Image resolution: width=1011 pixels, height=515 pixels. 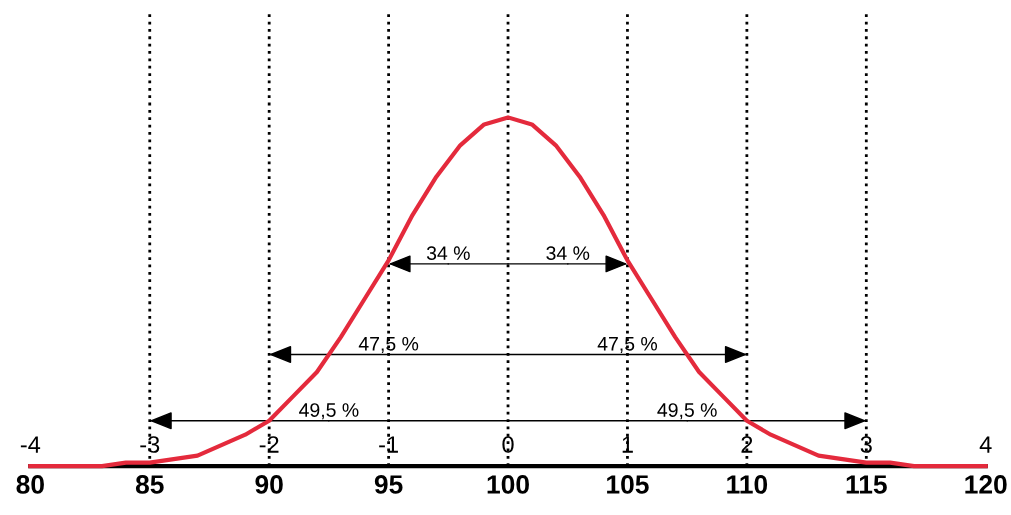 What do you see at coordinates (508, 484) in the screenshot?
I see `x-tick-label: 100` at bounding box center [508, 484].